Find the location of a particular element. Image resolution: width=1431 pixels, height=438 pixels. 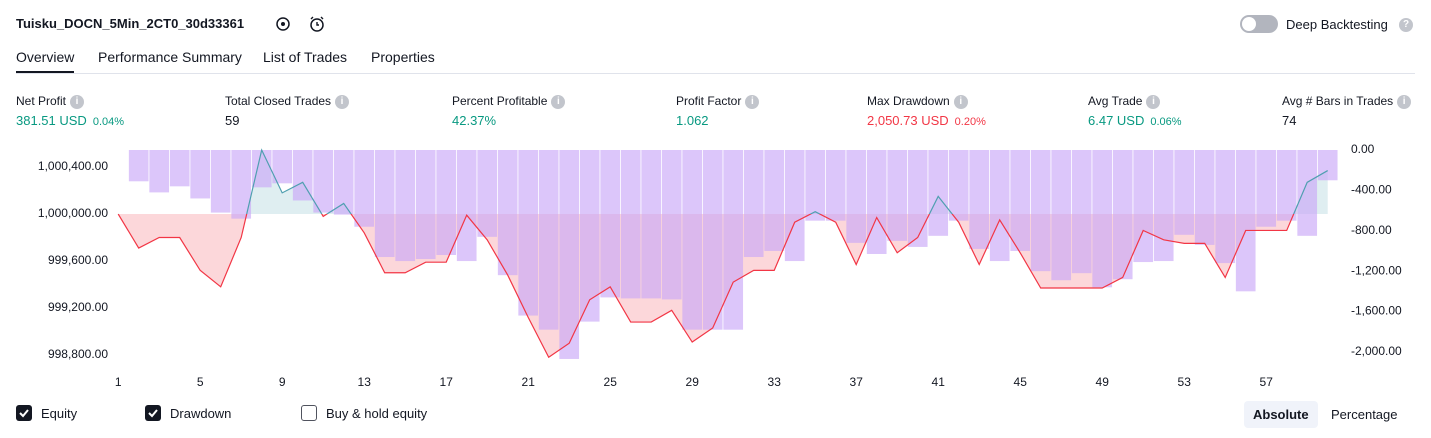

x-tick-label: 13 is located at coordinates (365, 382).